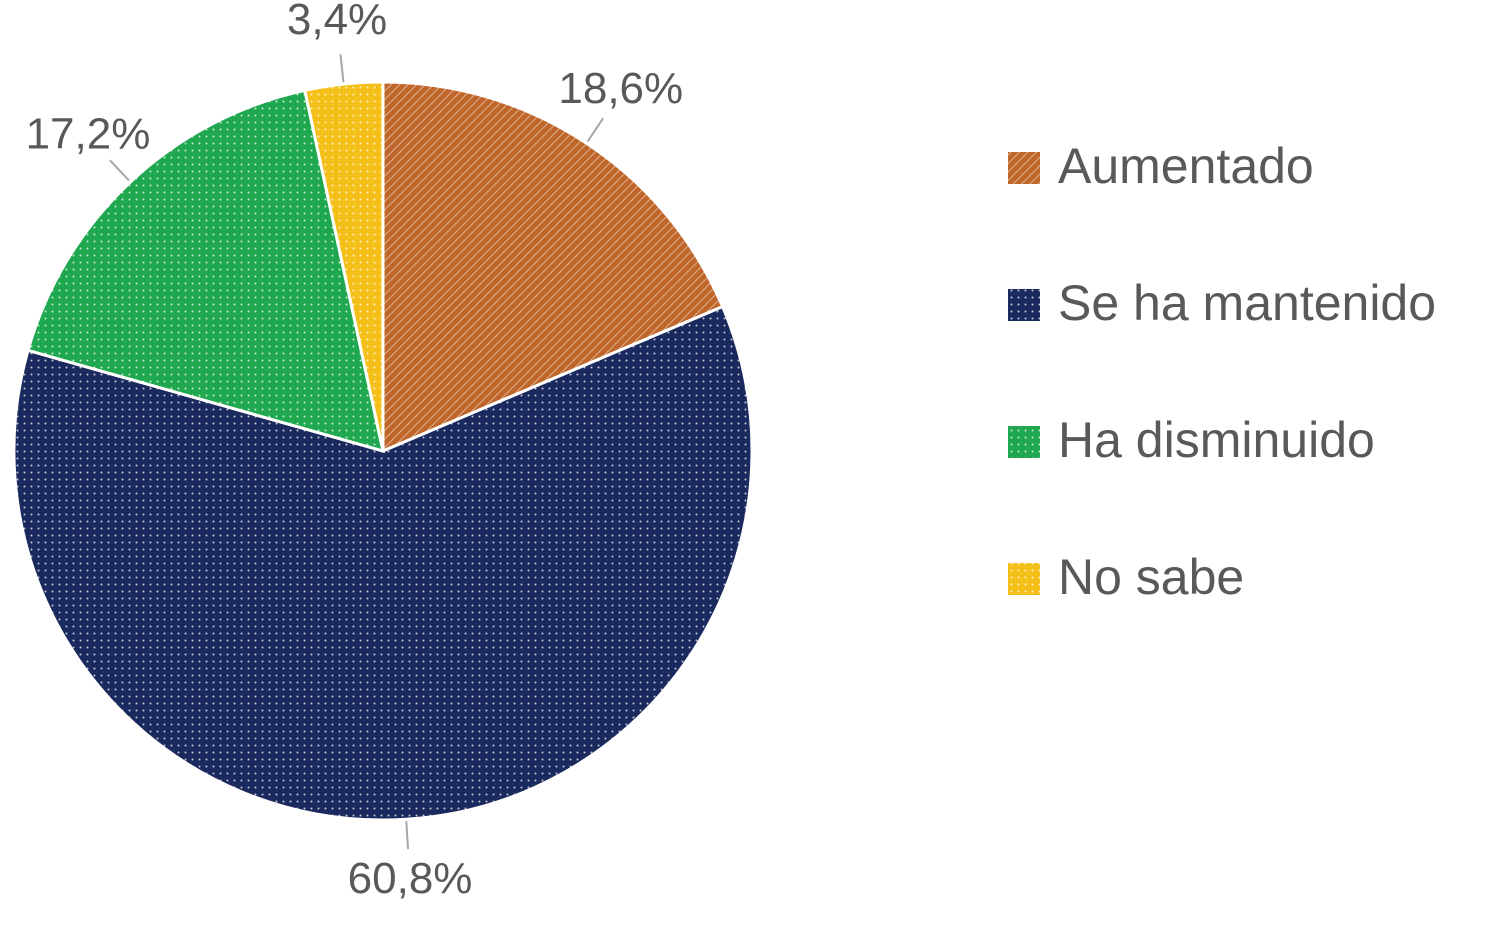  Describe the element at coordinates (1151, 577) in the screenshot. I see `legend-label: No sabe` at that location.